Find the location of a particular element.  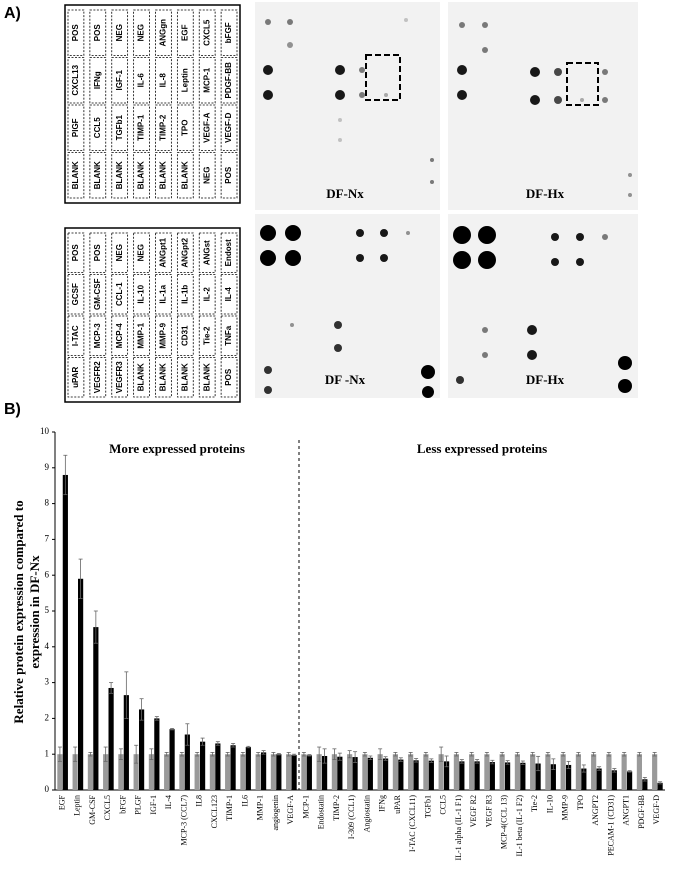

array-cell-label: Endost is located at coordinates (228, 252).